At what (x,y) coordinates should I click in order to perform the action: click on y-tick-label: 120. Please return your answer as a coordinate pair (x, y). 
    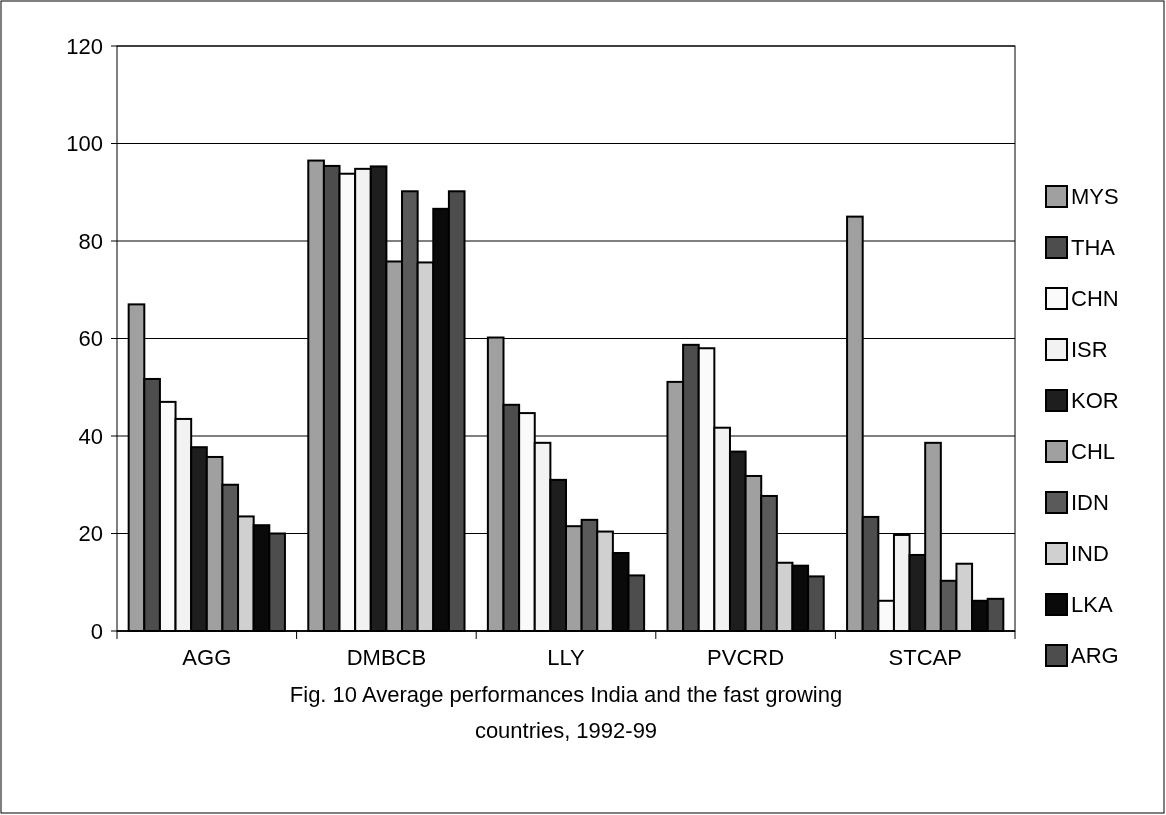
    Looking at the image, I should click on (84, 46).